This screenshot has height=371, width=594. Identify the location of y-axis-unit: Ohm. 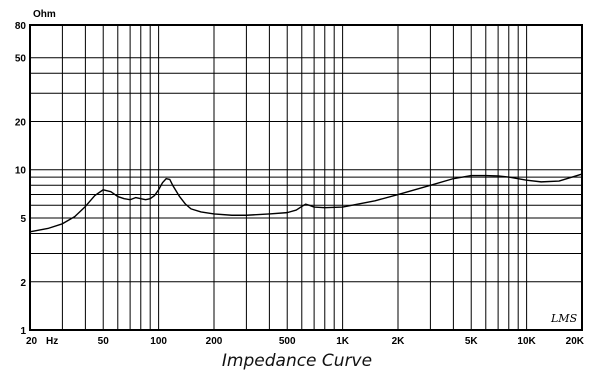
(44, 14).